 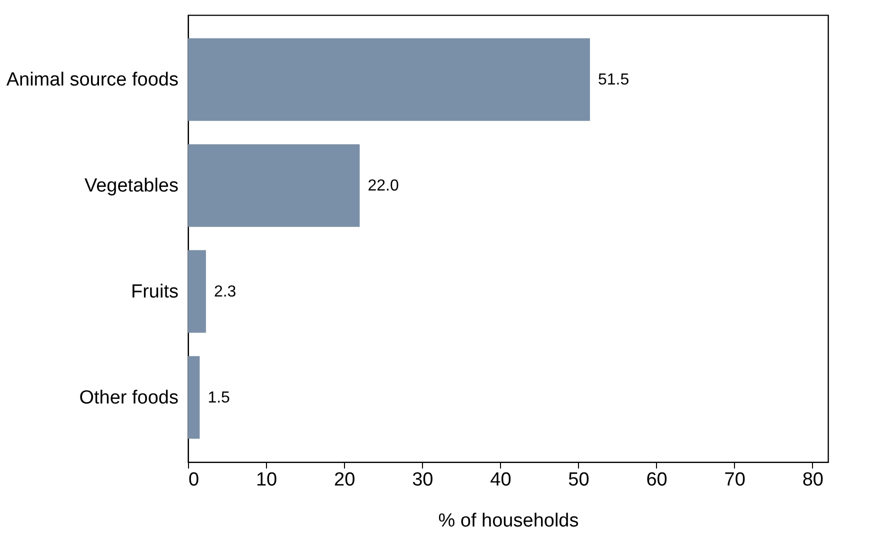 What do you see at coordinates (813, 480) in the screenshot?
I see `x-tick-label: 80` at bounding box center [813, 480].